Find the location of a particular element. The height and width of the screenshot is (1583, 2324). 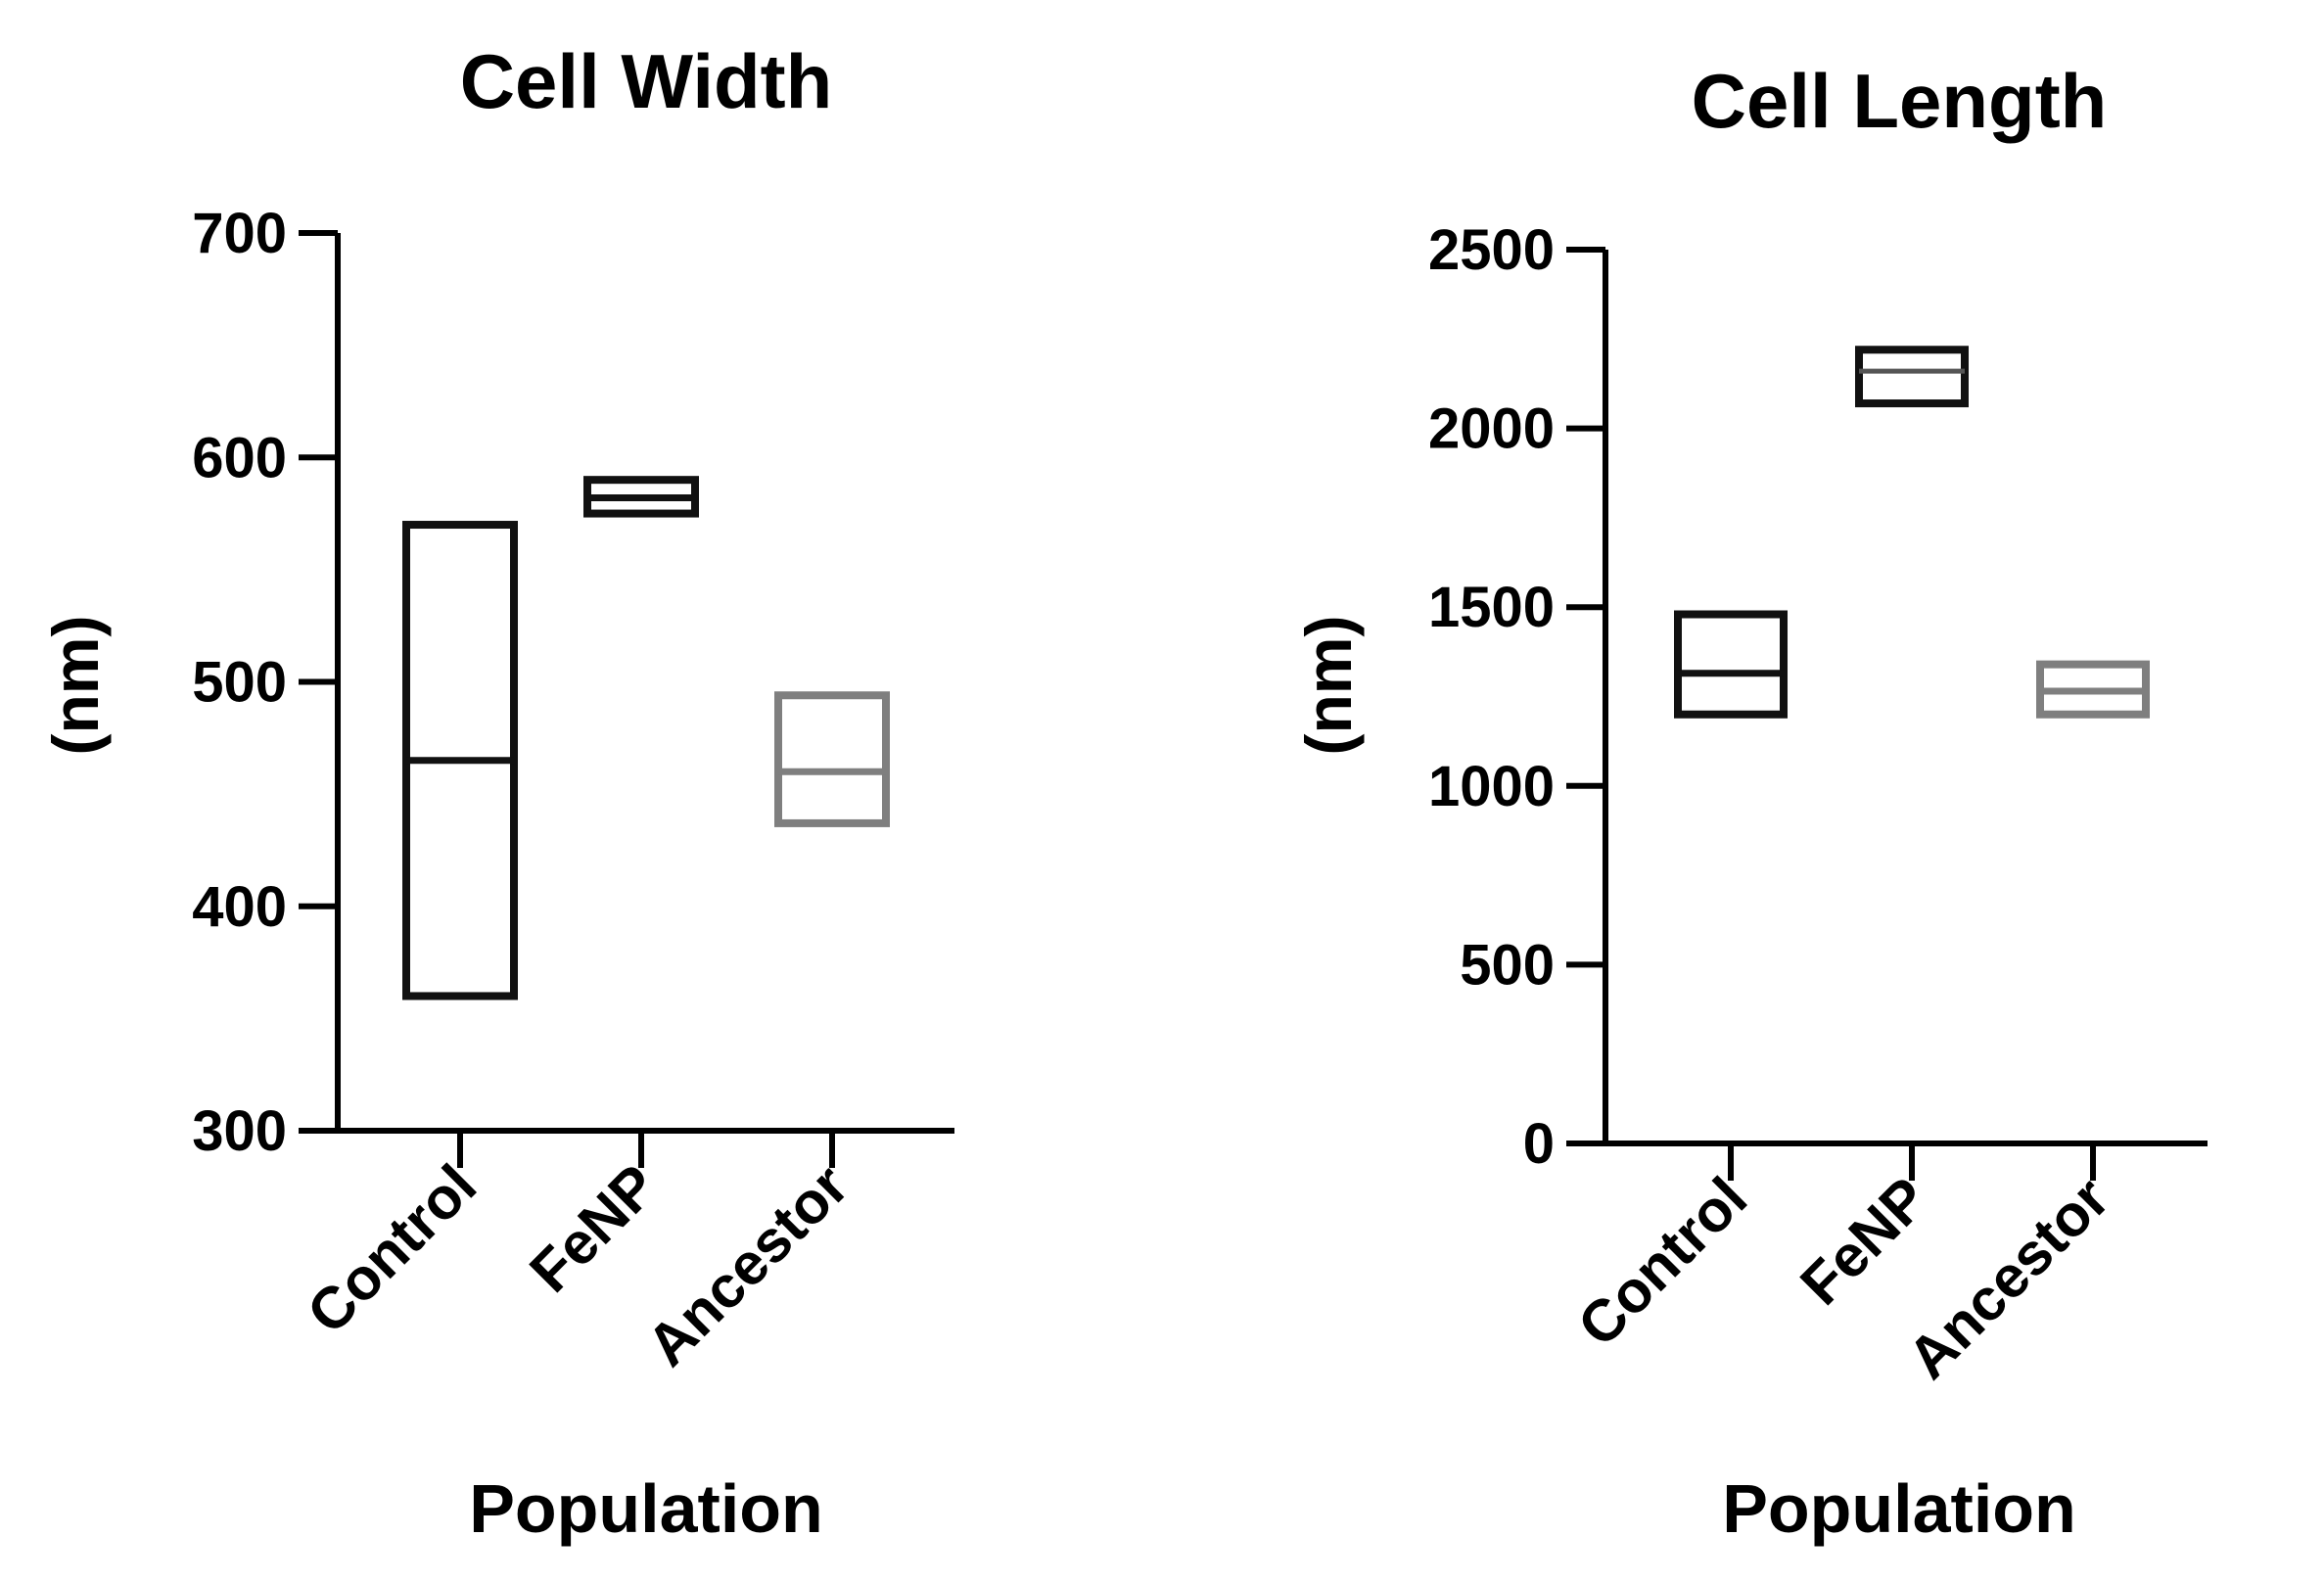

y-tick-label: 2000 is located at coordinates (1491, 429).